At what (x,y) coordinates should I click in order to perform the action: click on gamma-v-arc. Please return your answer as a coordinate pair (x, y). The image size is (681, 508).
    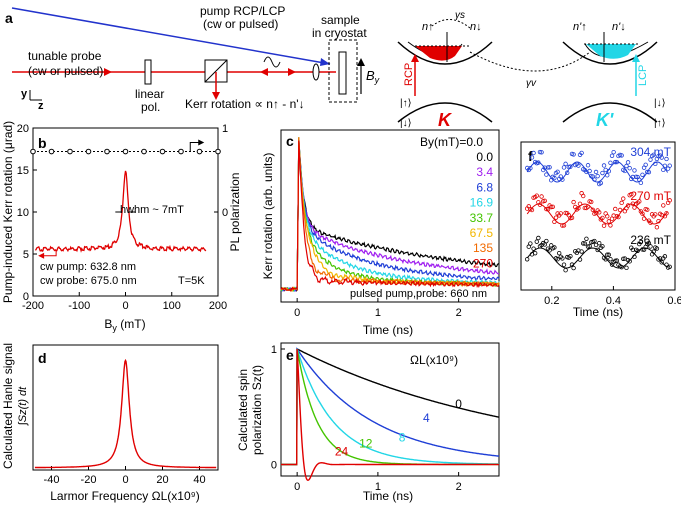
    Looking at the image, I should click on (530, 61).